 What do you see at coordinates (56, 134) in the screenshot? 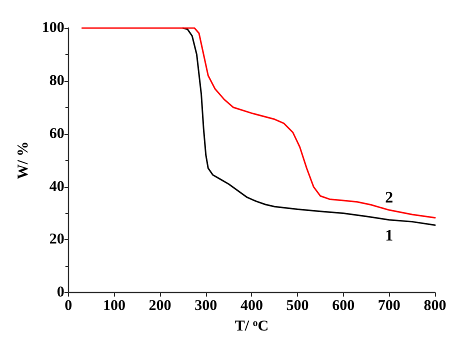
I see `y-tick-label: 60` at bounding box center [56, 134].